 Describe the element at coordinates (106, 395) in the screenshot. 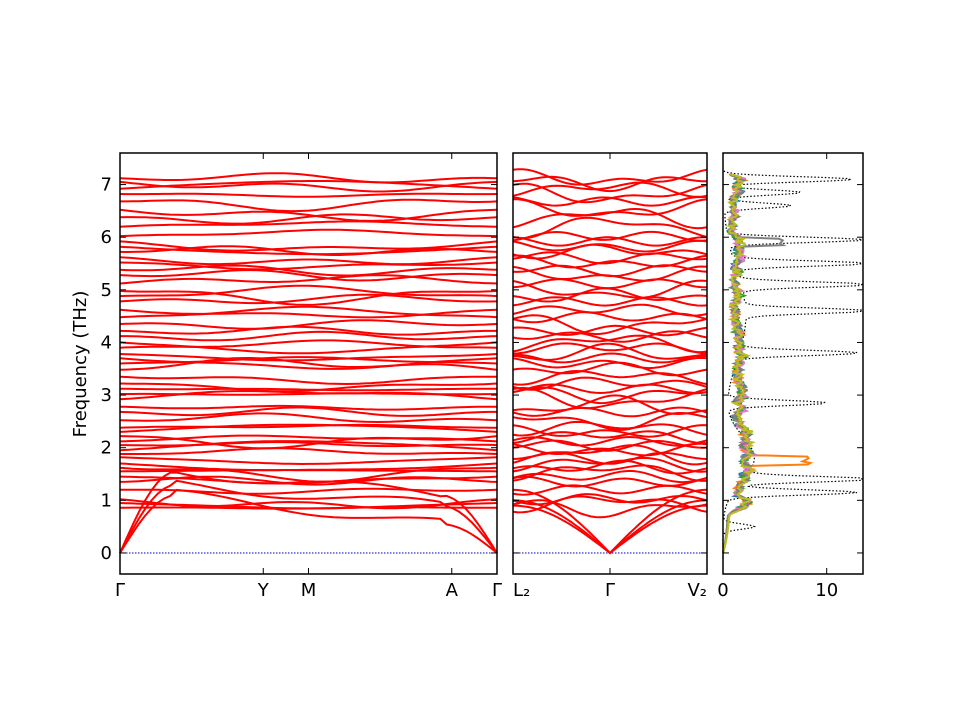

I see `y-tick-label: 3` at that location.